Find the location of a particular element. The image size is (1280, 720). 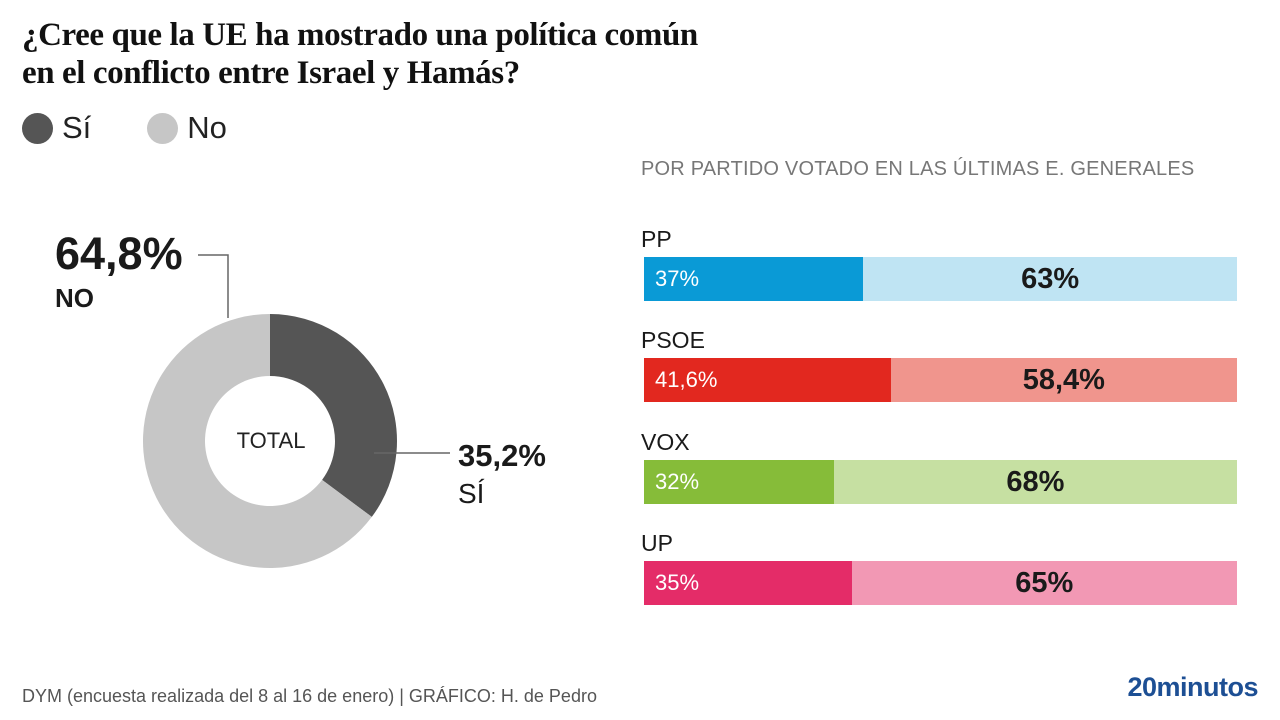

party-label: UP is located at coordinates (657, 543).